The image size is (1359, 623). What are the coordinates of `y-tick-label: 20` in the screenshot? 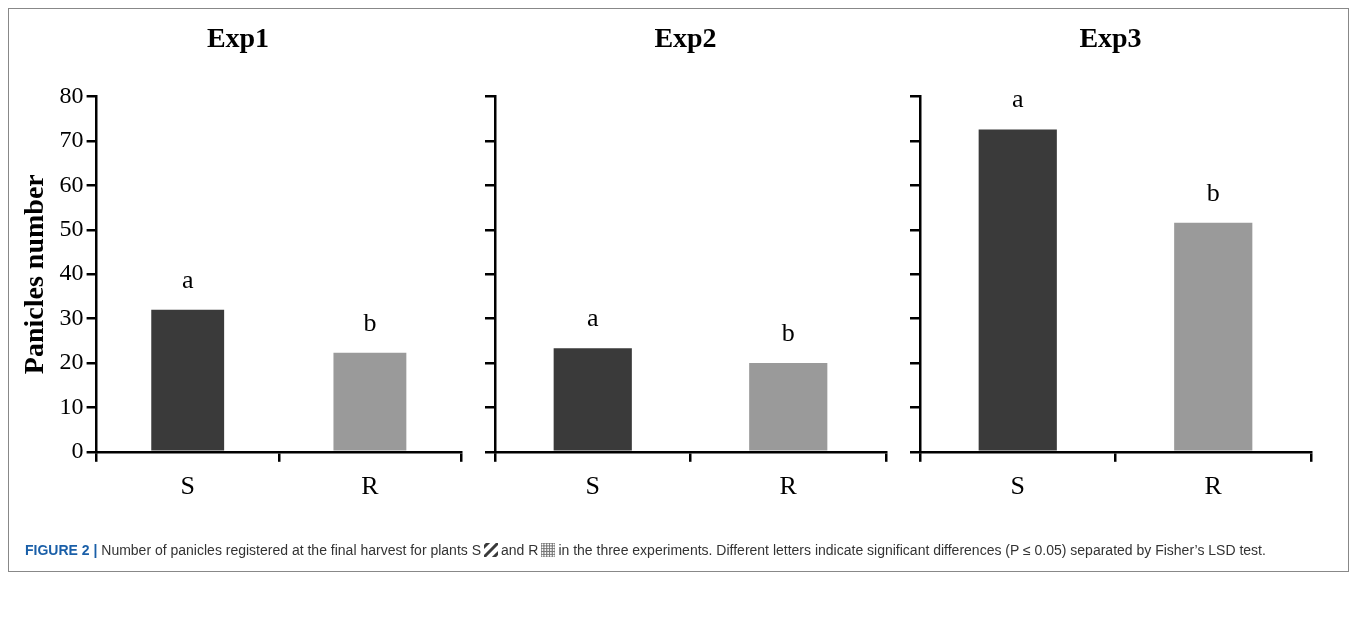 It's located at (71, 361).